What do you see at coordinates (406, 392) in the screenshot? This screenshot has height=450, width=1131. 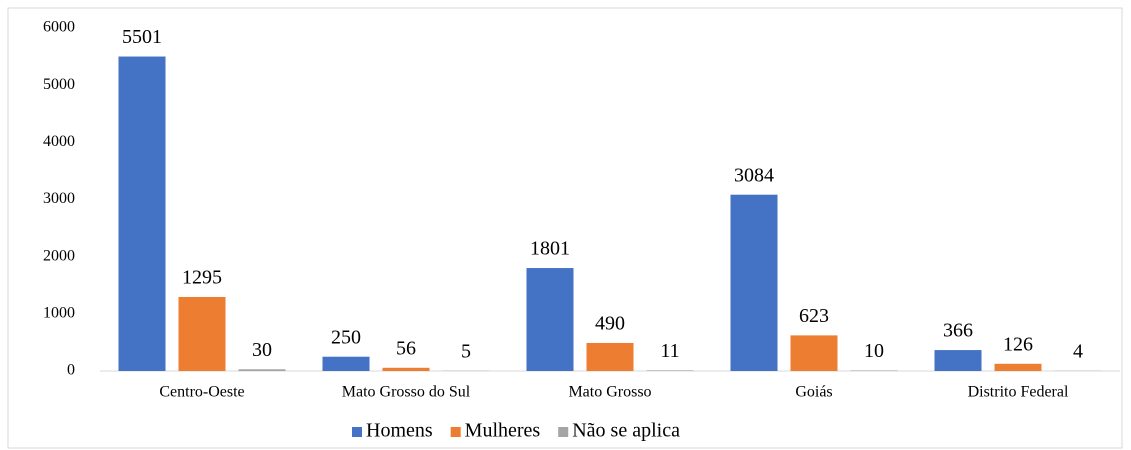 I see `x-tick-label: Mato Grosso do Sul` at bounding box center [406, 392].